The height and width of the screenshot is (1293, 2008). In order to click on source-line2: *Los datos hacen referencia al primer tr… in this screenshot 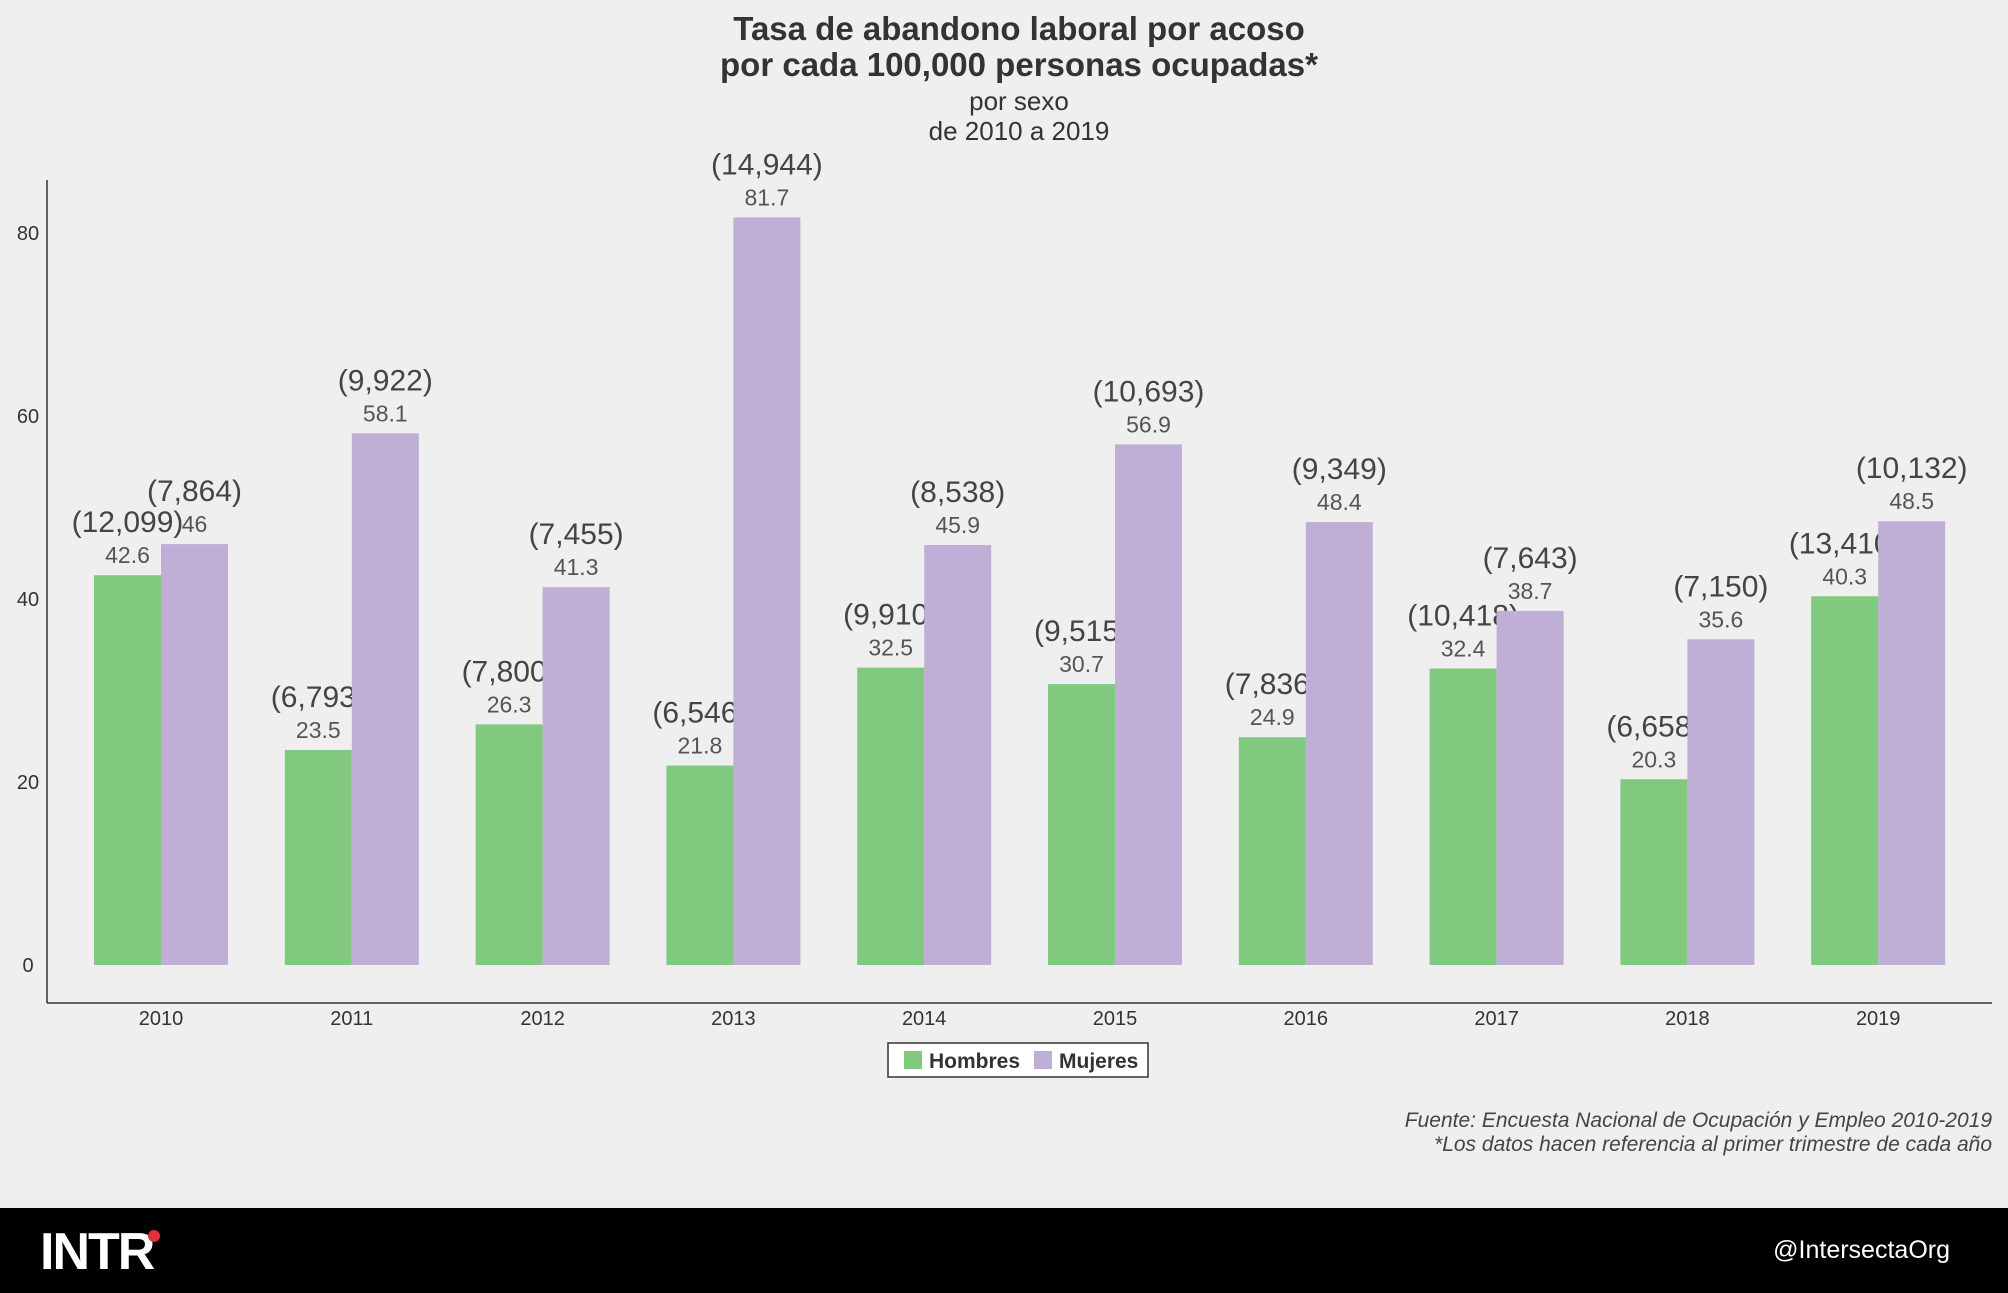, I will do `click(1713, 1144)`.